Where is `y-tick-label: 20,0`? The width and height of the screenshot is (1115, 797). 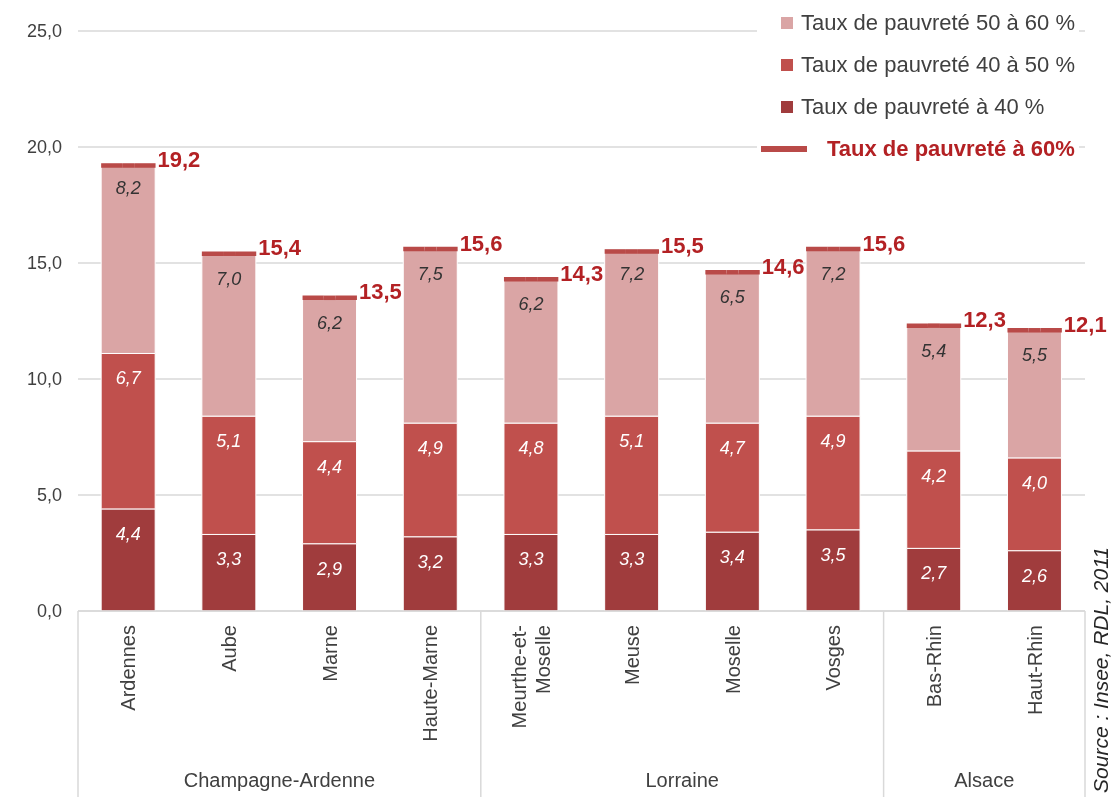
y-tick-label: 20,0 is located at coordinates (44, 147).